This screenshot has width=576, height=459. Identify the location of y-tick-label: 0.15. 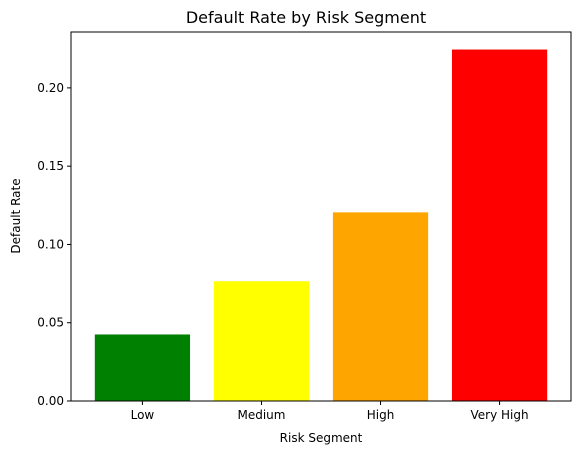
(50, 166).